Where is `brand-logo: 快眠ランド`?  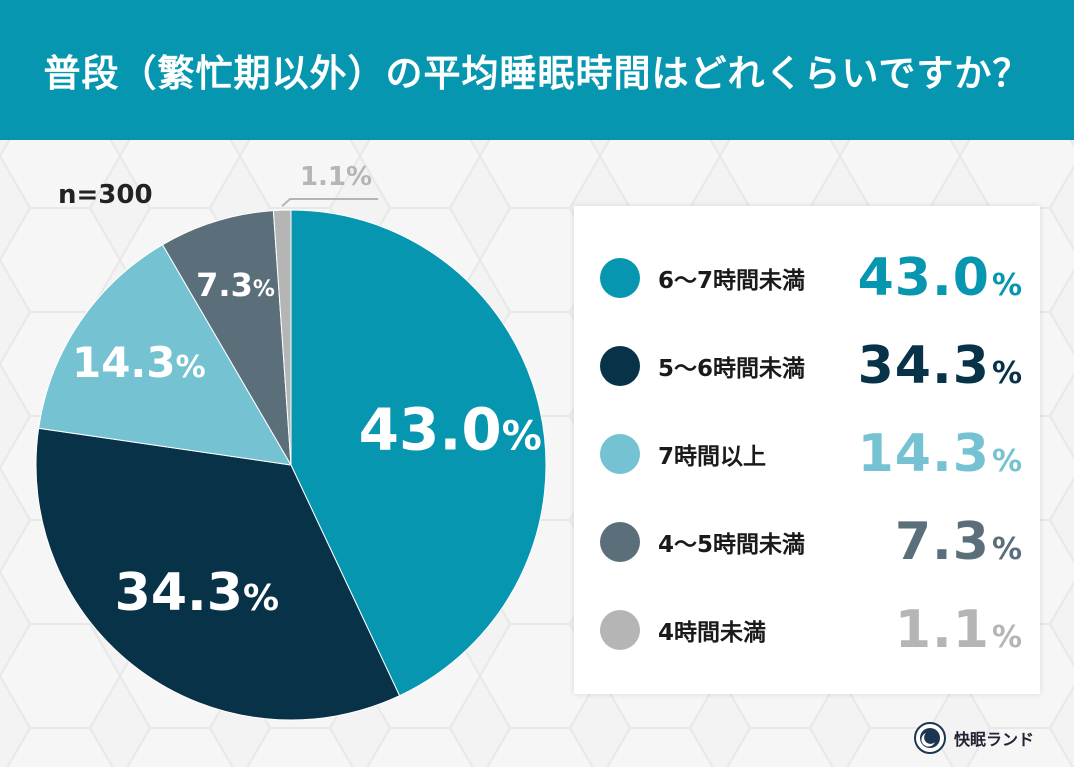 brand-logo: 快眠ランド is located at coordinates (974, 738).